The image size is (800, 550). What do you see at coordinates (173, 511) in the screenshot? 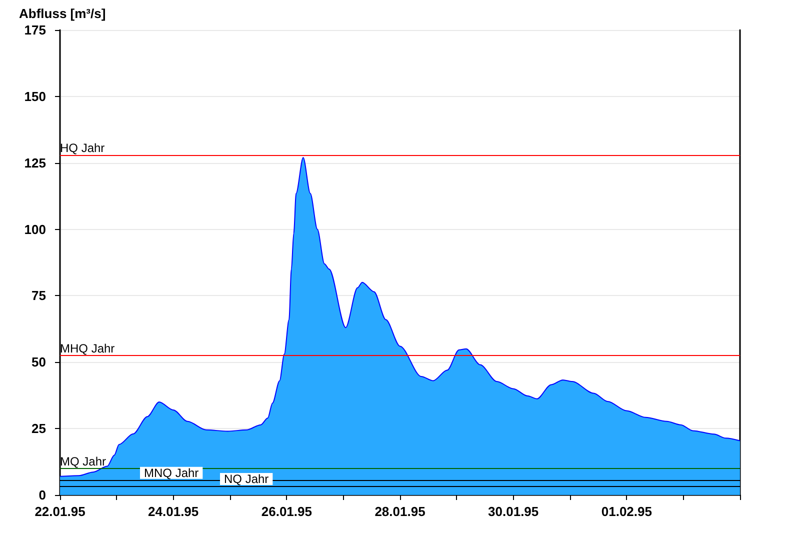
I see `x-tick-label: 24.01.95` at bounding box center [173, 511].